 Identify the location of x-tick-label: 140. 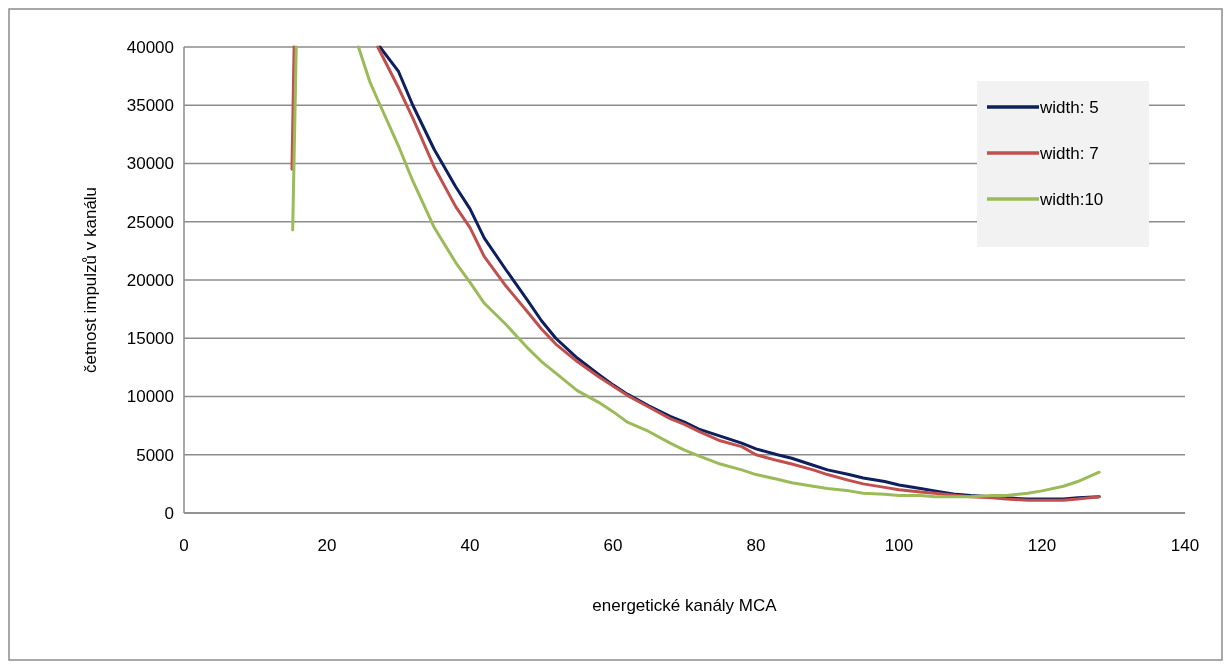
(1185, 545).